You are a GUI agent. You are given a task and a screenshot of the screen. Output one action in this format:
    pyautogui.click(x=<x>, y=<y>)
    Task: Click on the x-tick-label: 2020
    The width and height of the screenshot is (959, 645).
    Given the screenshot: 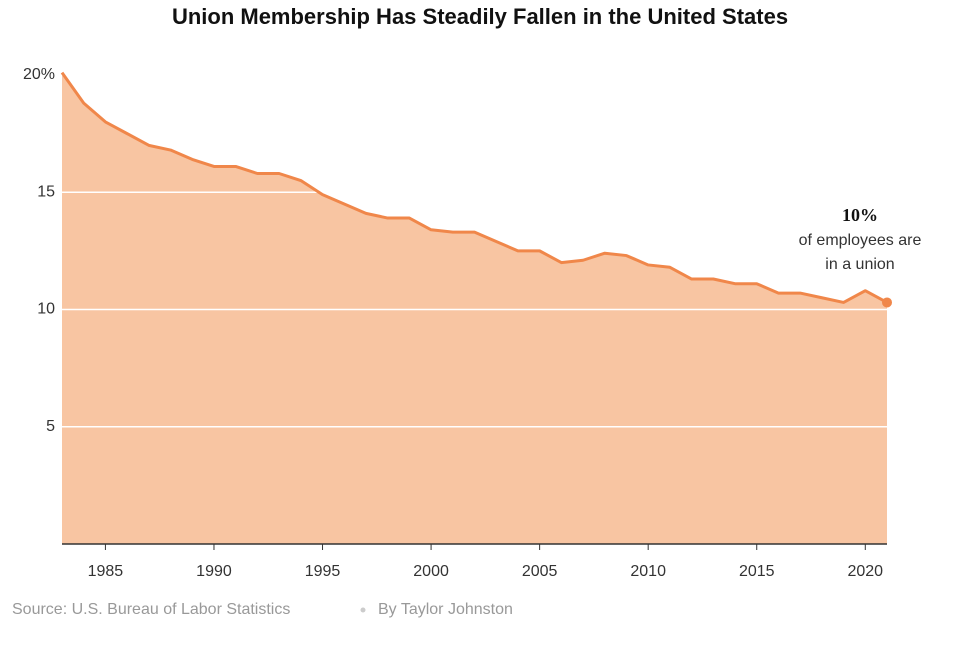 What is the action you would take?
    pyautogui.click(x=865, y=571)
    